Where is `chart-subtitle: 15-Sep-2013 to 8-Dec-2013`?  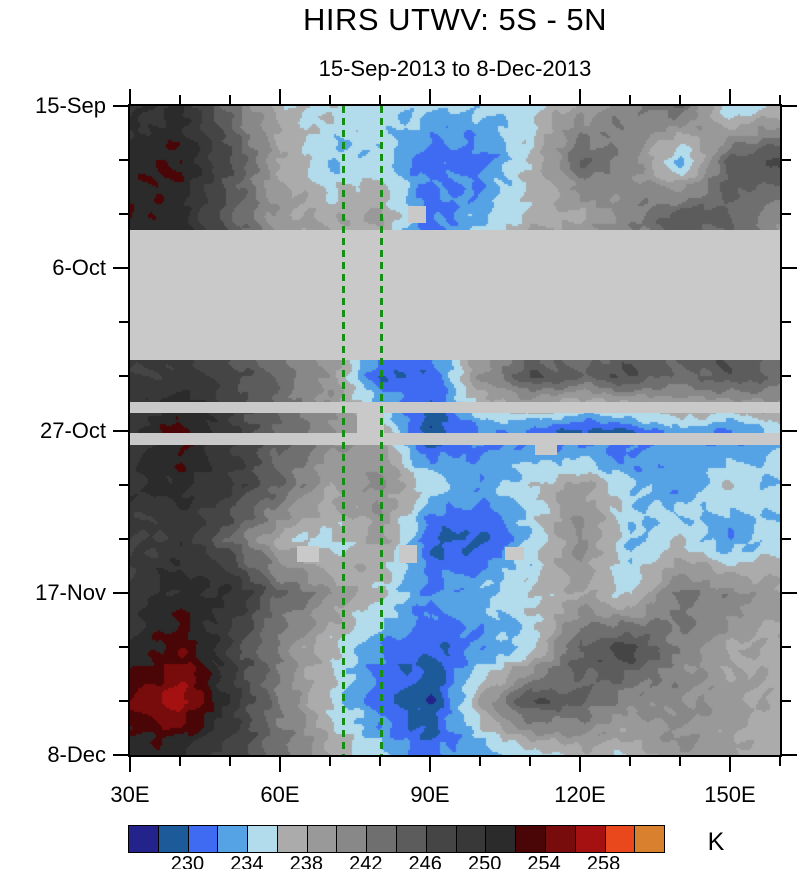
chart-subtitle: 15-Sep-2013 to 8-Dec-2013 is located at coordinates (455, 68).